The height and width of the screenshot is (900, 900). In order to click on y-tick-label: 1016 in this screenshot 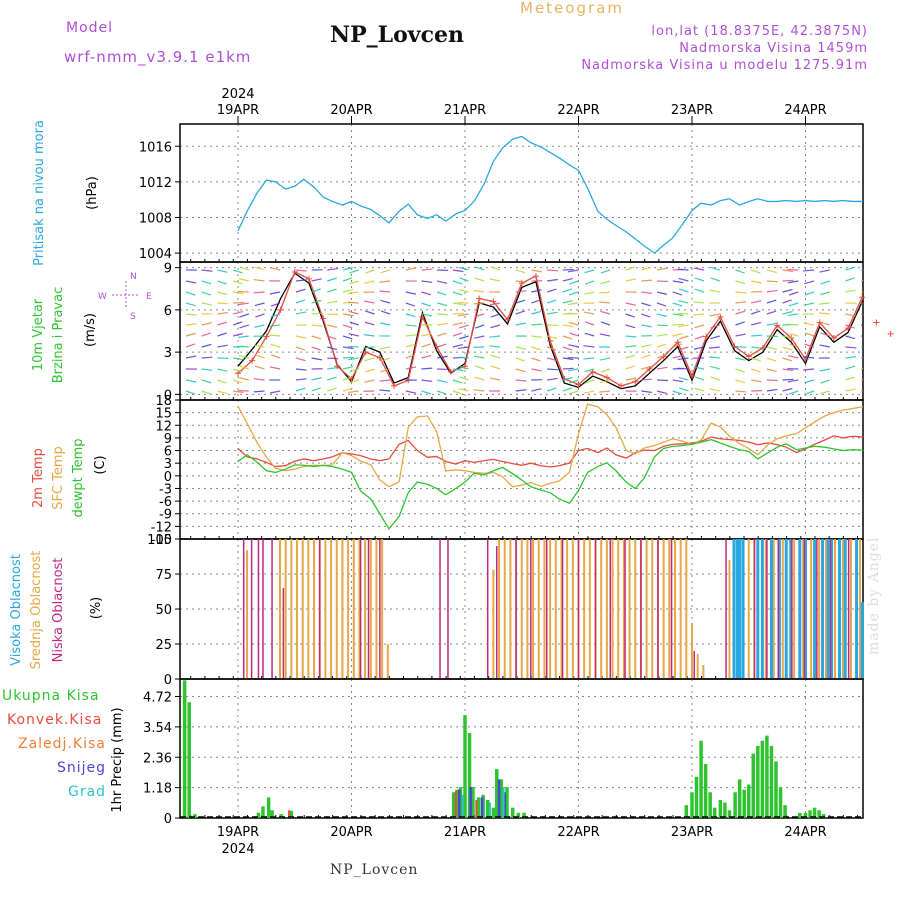, I will do `click(155, 147)`.